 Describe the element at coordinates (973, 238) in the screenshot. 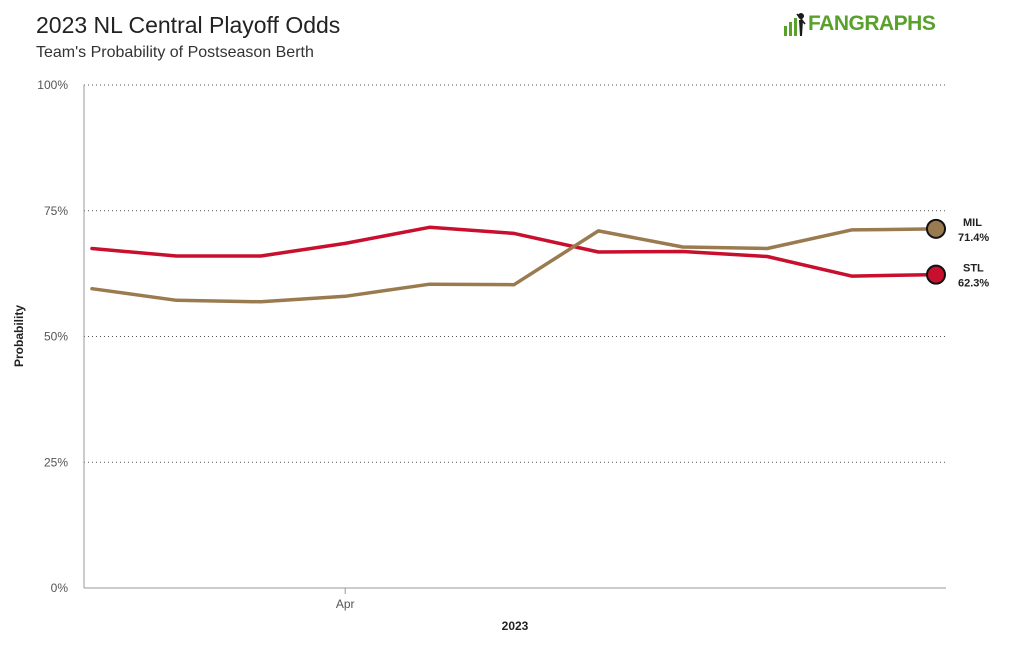

I see `end-label-value-mil: 71.4%` at that location.